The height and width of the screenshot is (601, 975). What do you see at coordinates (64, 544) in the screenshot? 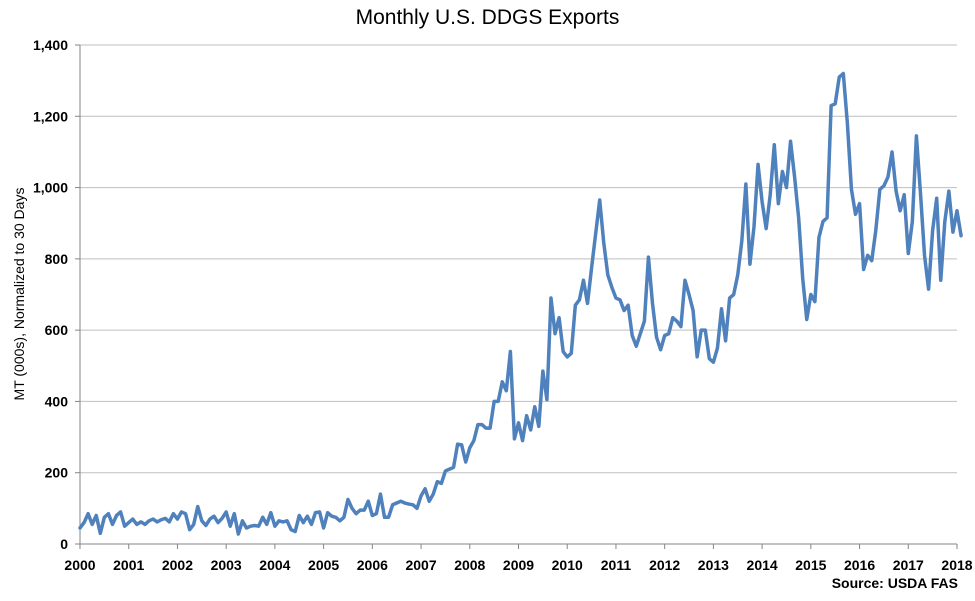
I see `y-tick-label: 0` at bounding box center [64, 544].